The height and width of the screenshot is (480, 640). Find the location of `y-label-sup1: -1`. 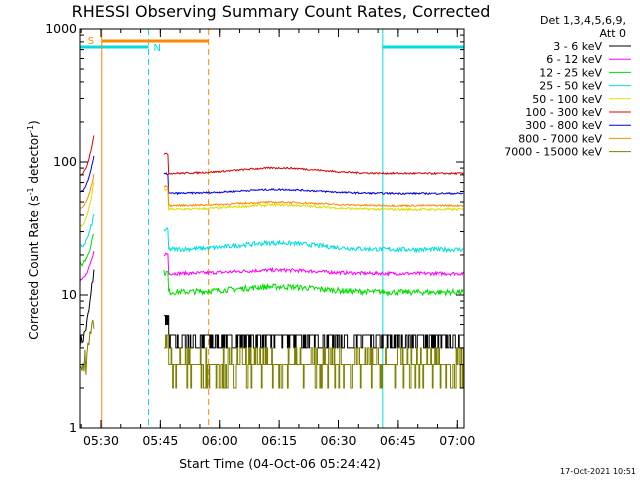

y-label-sup1: -1 is located at coordinates (30, 191).